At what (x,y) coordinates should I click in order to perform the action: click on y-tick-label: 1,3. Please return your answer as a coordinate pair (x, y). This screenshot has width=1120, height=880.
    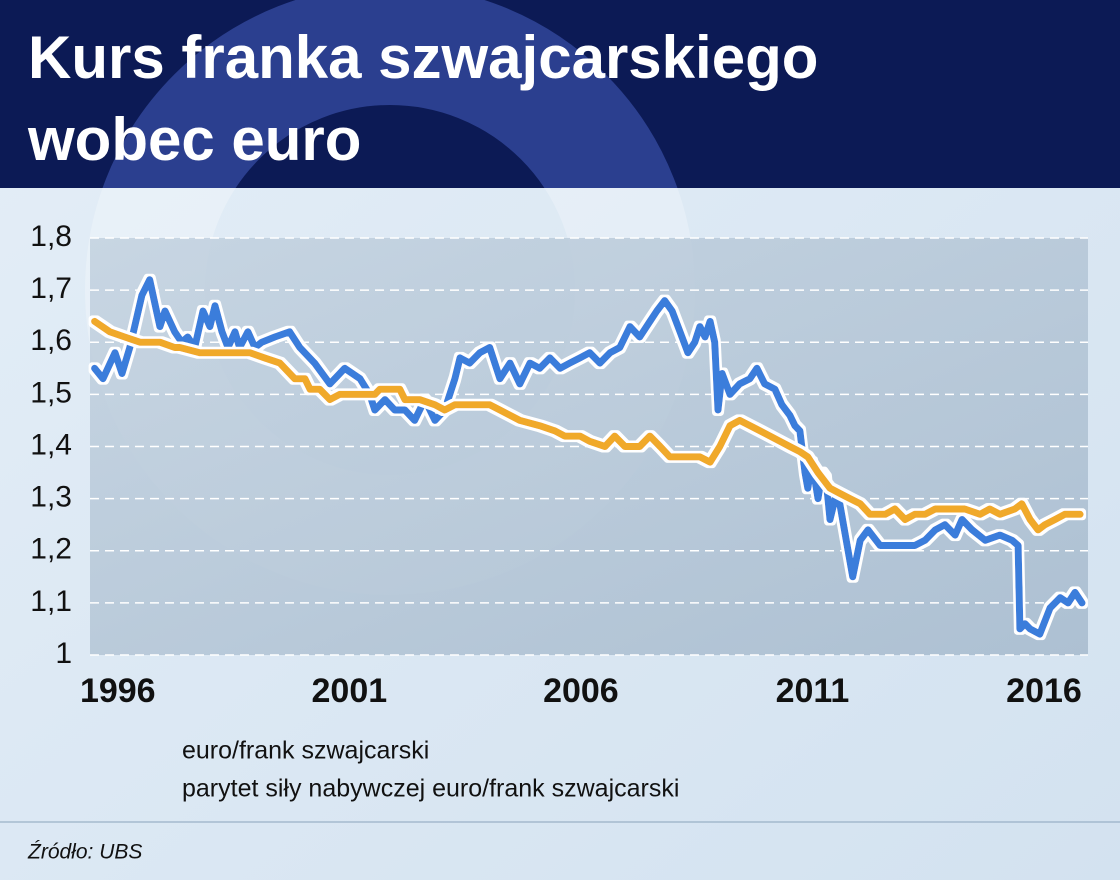
    Looking at the image, I should click on (51, 497).